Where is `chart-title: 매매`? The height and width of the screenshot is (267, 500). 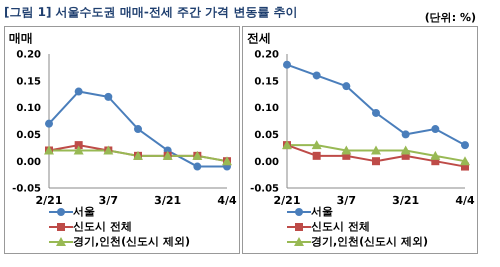
chart-title: 매매 is located at coordinates (21, 38).